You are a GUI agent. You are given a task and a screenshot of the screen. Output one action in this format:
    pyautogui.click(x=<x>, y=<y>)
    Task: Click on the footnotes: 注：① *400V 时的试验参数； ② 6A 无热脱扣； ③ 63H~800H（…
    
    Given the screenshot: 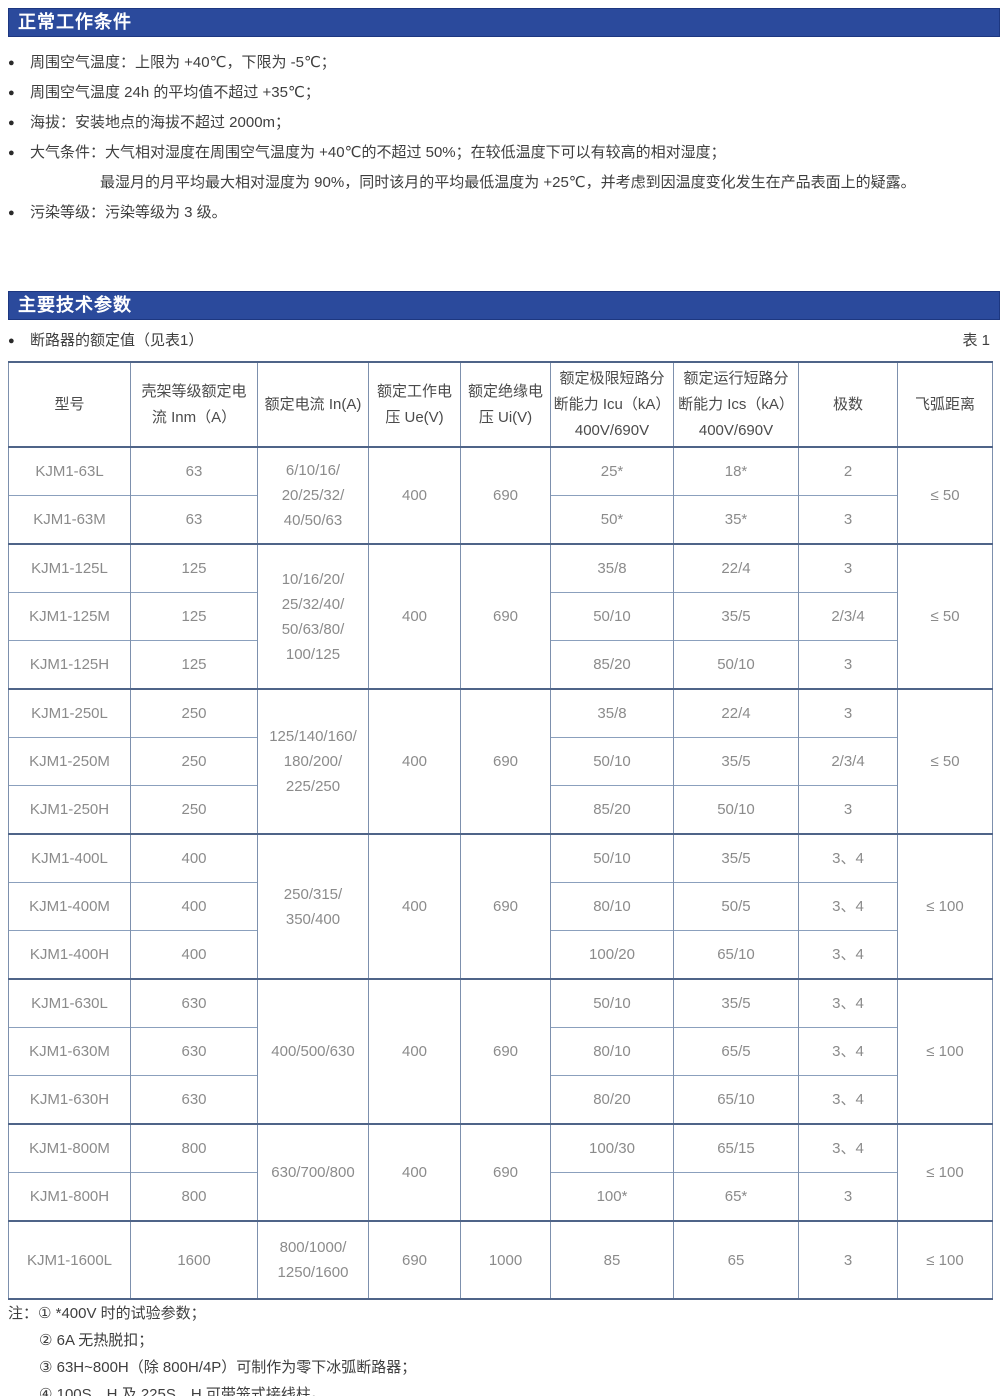 What is the action you would take?
    pyautogui.click(x=212, y=1348)
    